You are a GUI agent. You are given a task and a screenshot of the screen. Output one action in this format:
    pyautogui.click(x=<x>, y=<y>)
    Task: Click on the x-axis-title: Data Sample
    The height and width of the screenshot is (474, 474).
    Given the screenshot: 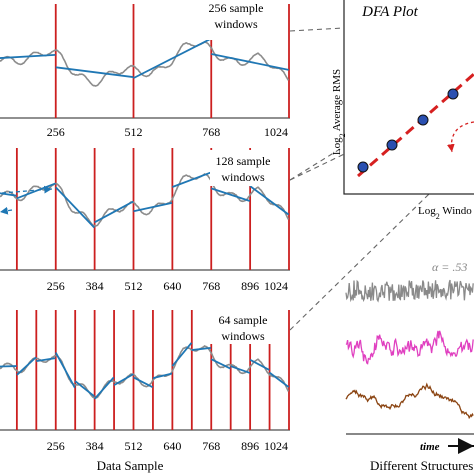 What is the action you would take?
    pyautogui.click(x=130, y=465)
    